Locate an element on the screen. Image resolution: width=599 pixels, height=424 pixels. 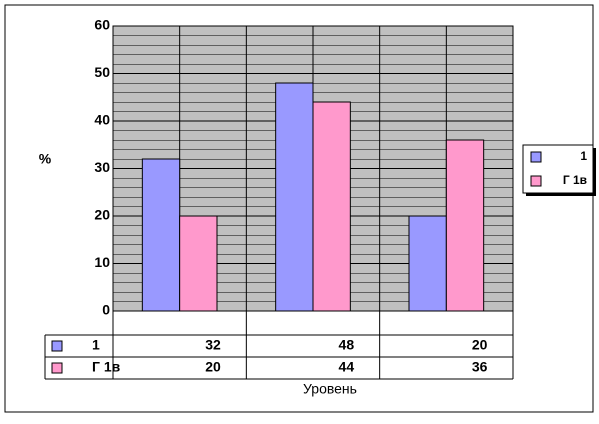
y-tick-label: 0 is located at coordinates (106, 310).